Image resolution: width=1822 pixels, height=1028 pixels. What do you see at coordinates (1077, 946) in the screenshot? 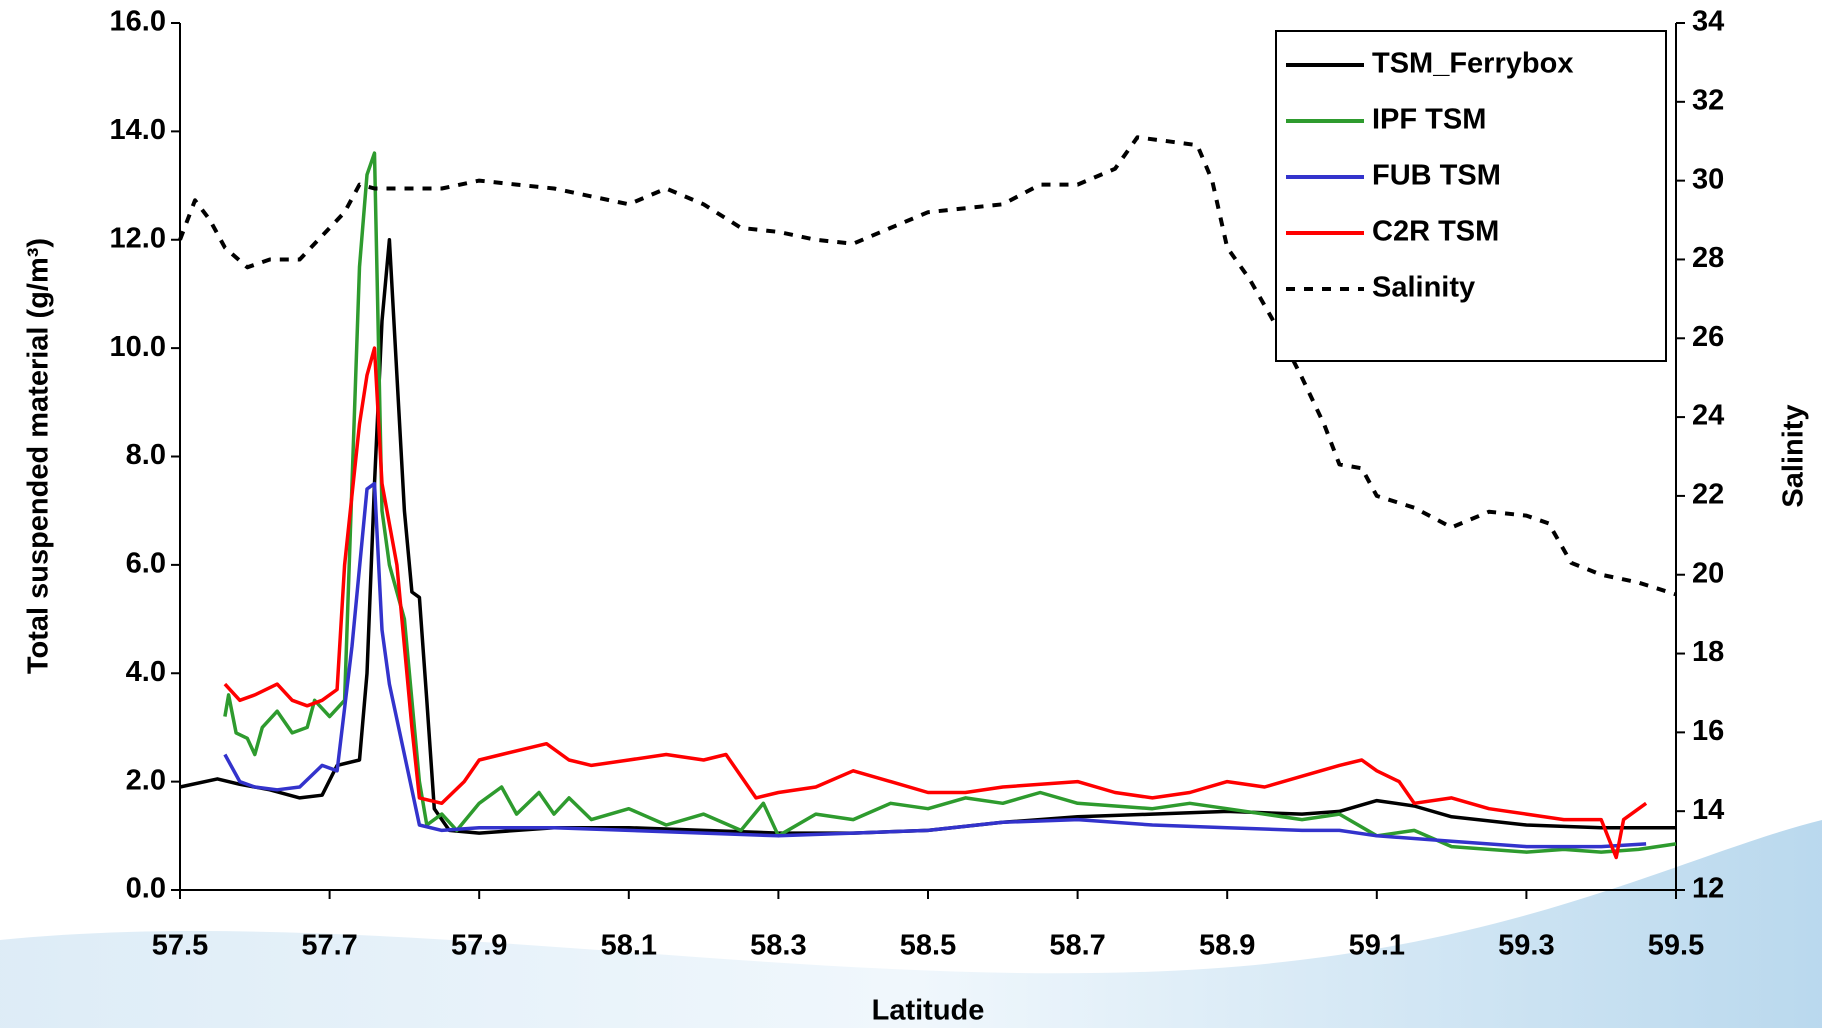
I see `x-tick-label: 58.7` at bounding box center [1077, 946].